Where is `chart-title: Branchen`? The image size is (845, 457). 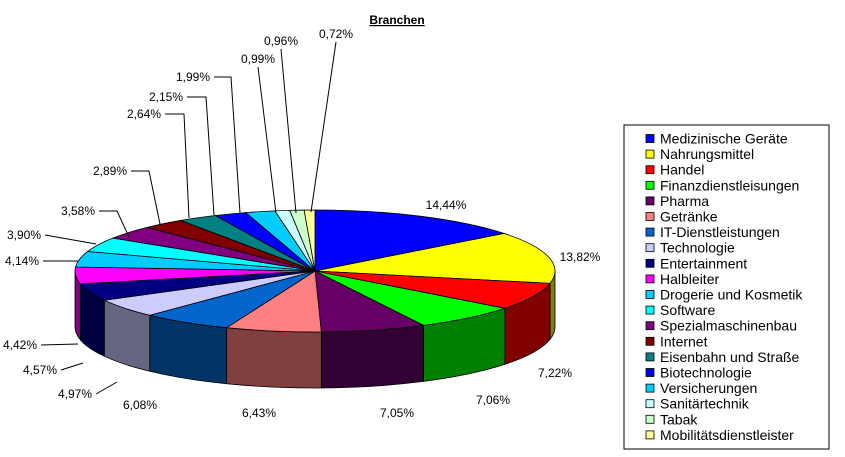 chart-title: Branchen is located at coordinates (396, 20).